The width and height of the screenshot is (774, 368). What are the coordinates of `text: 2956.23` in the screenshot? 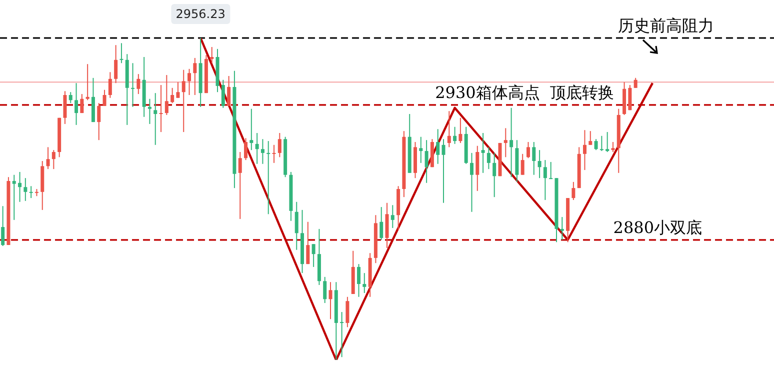 It's located at (200, 14).